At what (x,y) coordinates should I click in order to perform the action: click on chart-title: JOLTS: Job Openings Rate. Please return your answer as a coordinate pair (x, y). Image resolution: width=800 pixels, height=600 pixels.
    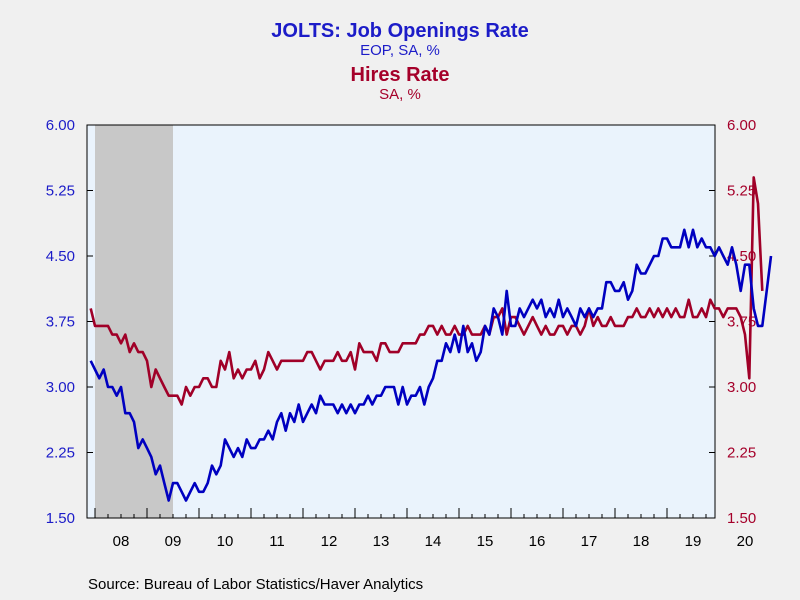
    Looking at the image, I should click on (400, 31).